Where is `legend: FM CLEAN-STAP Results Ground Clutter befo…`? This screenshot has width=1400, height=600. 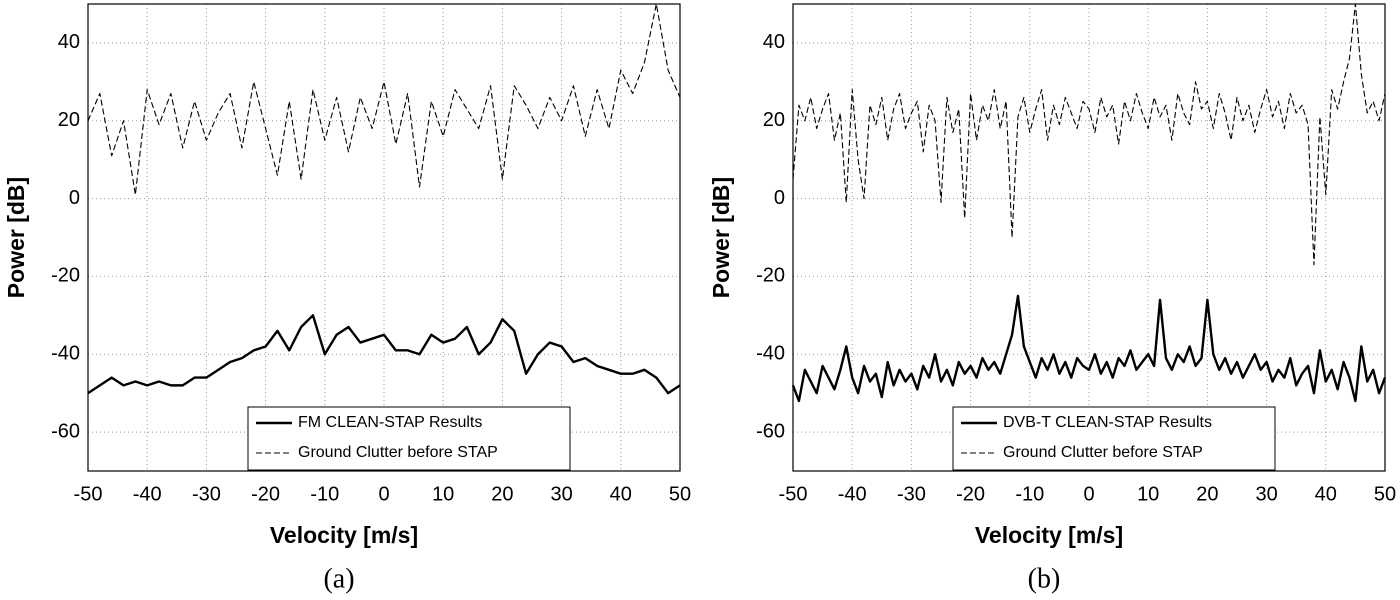
legend: FM CLEAN-STAP Results Ground Clutter befo… is located at coordinates (409, 438).